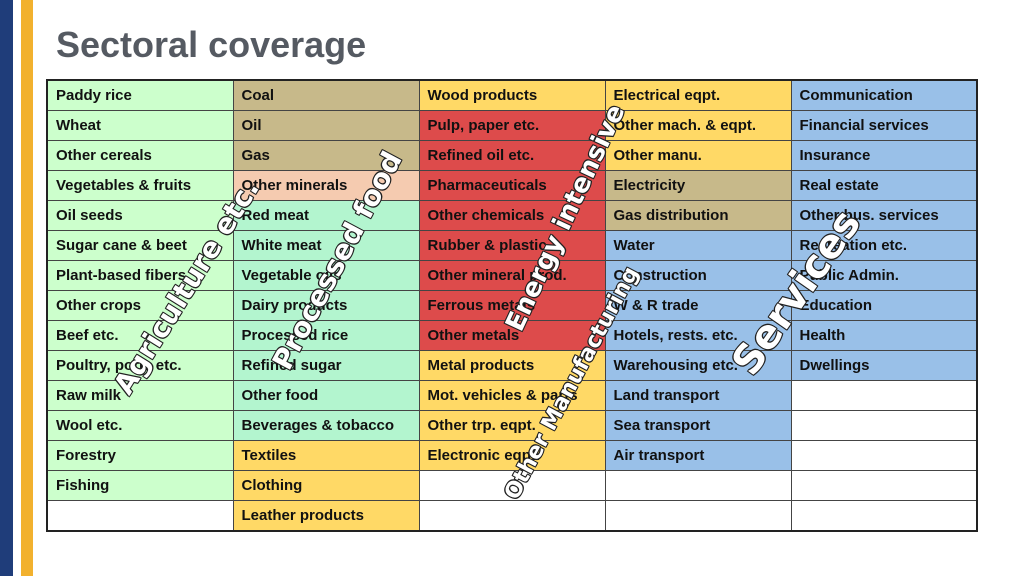 This screenshot has width=1024, height=576. What do you see at coordinates (884, 245) in the screenshot?
I see `sector-cell: Recreation etc.` at bounding box center [884, 245].